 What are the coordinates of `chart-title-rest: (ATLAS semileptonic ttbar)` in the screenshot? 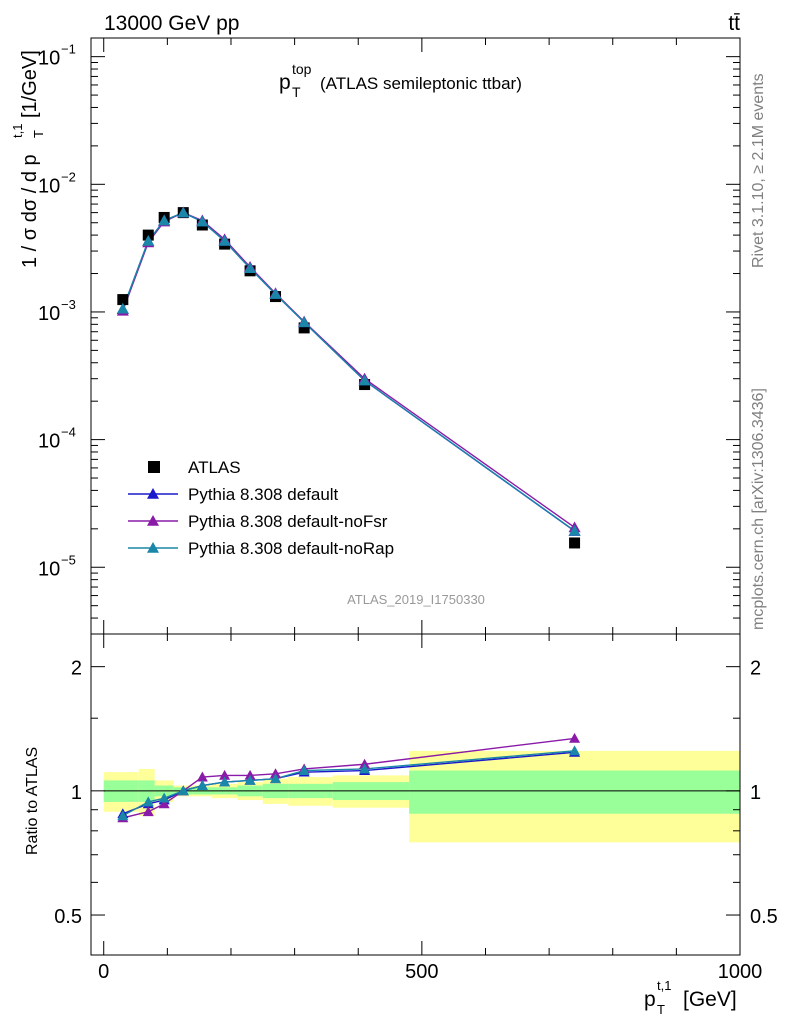 It's located at (421, 83).